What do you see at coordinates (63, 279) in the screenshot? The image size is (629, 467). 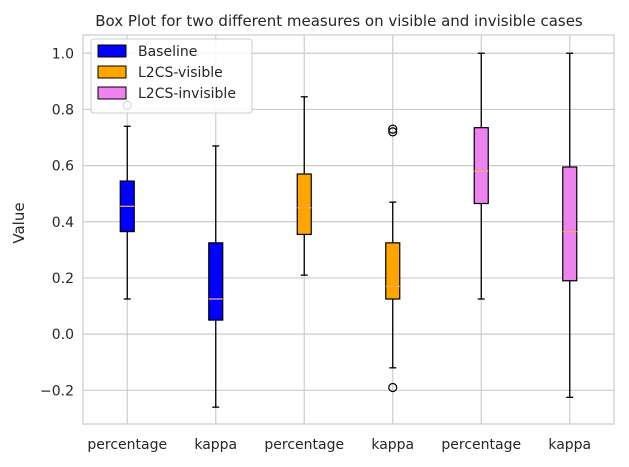 I see `y-tick-label: 0.2` at bounding box center [63, 279].